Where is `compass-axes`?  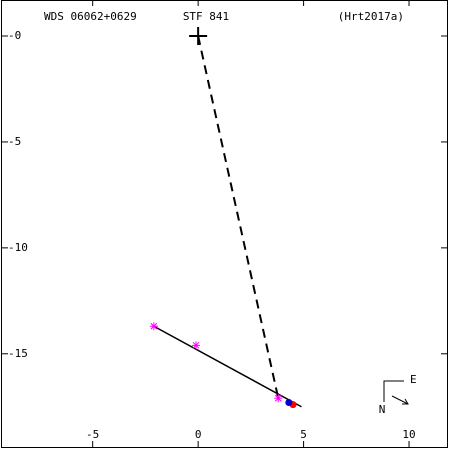 compass-axes is located at coordinates (393, 391).